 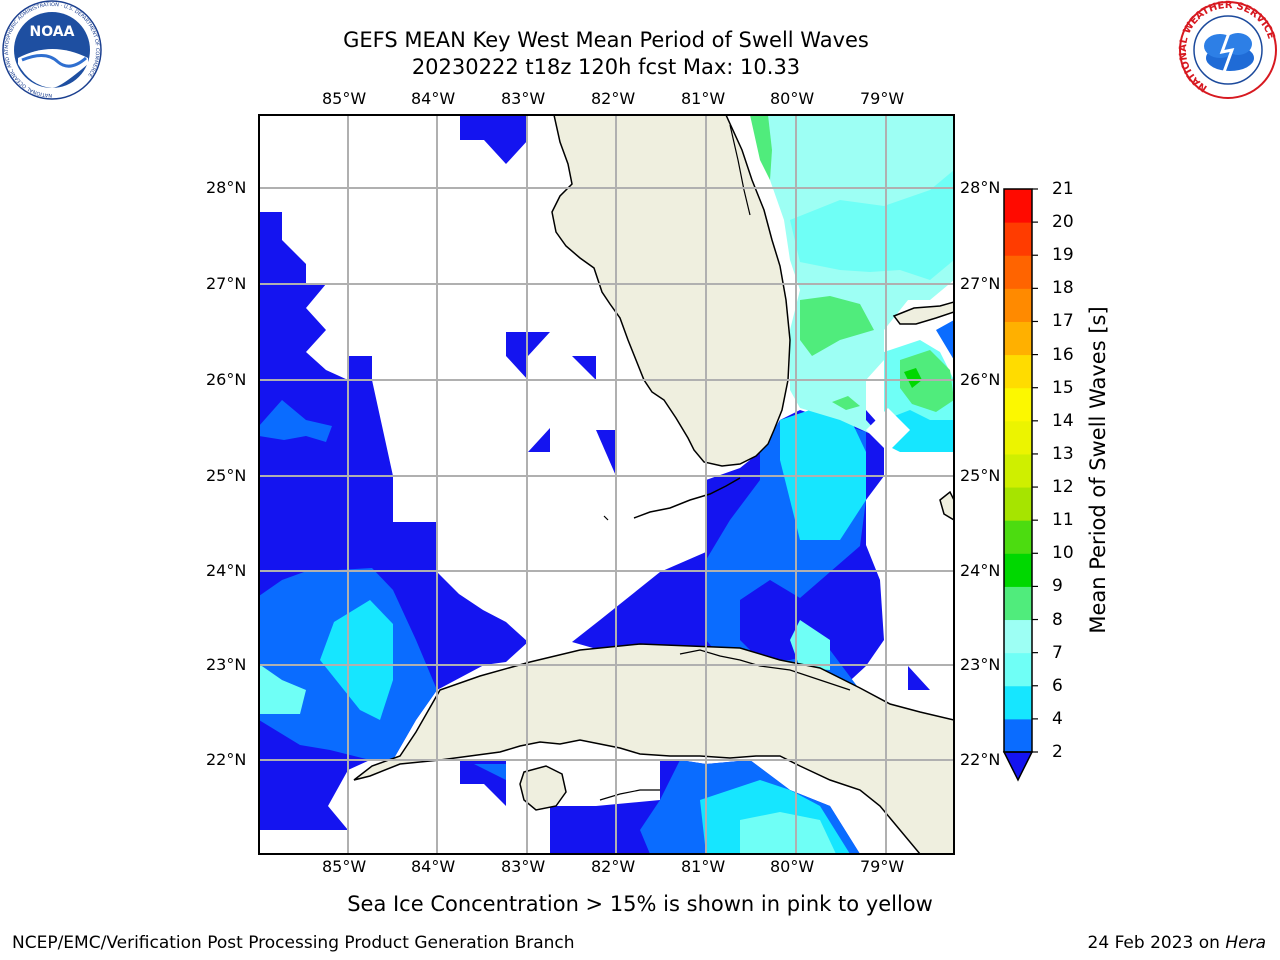 I want to click on lat-tick-right-28: 28°N, so click(x=980, y=187).